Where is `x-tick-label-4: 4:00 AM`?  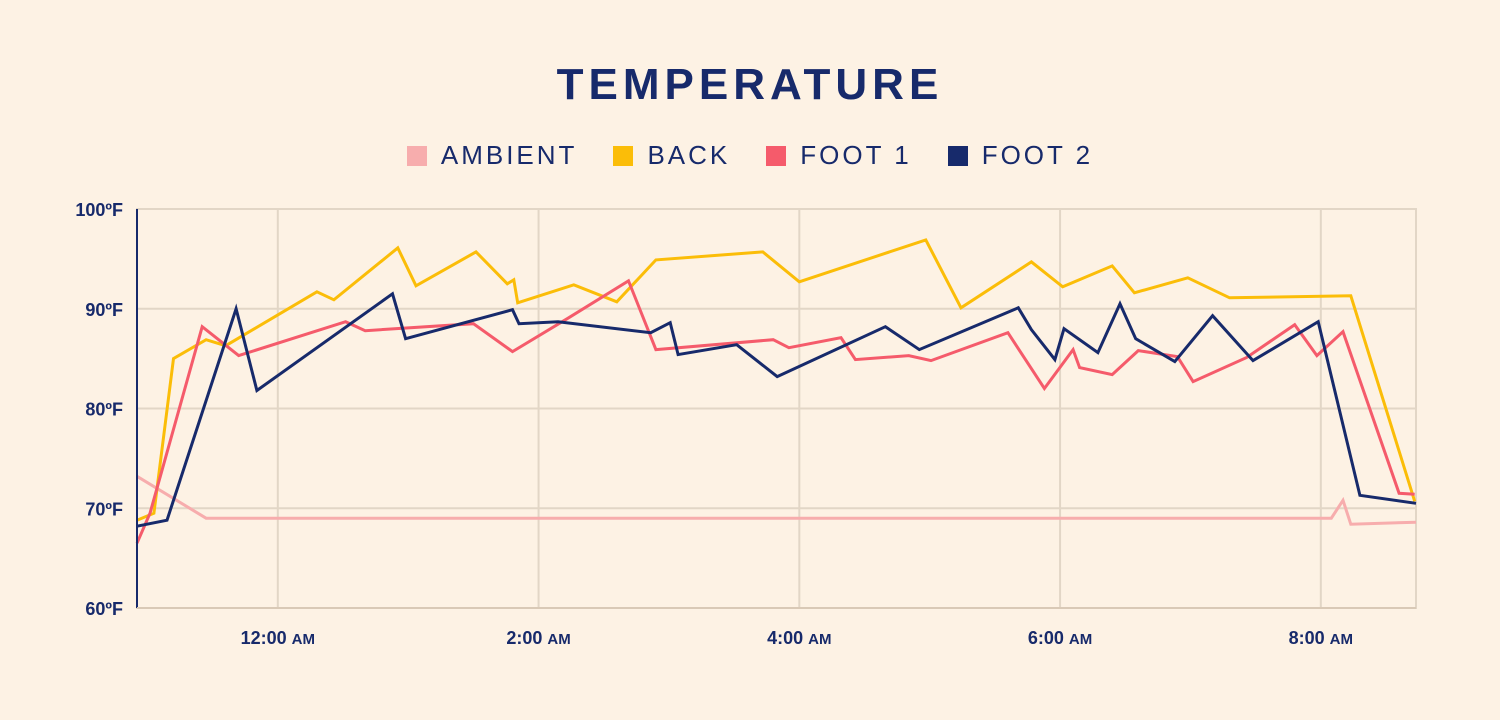
x-tick-label-4: 4:00 AM is located at coordinates (799, 638).